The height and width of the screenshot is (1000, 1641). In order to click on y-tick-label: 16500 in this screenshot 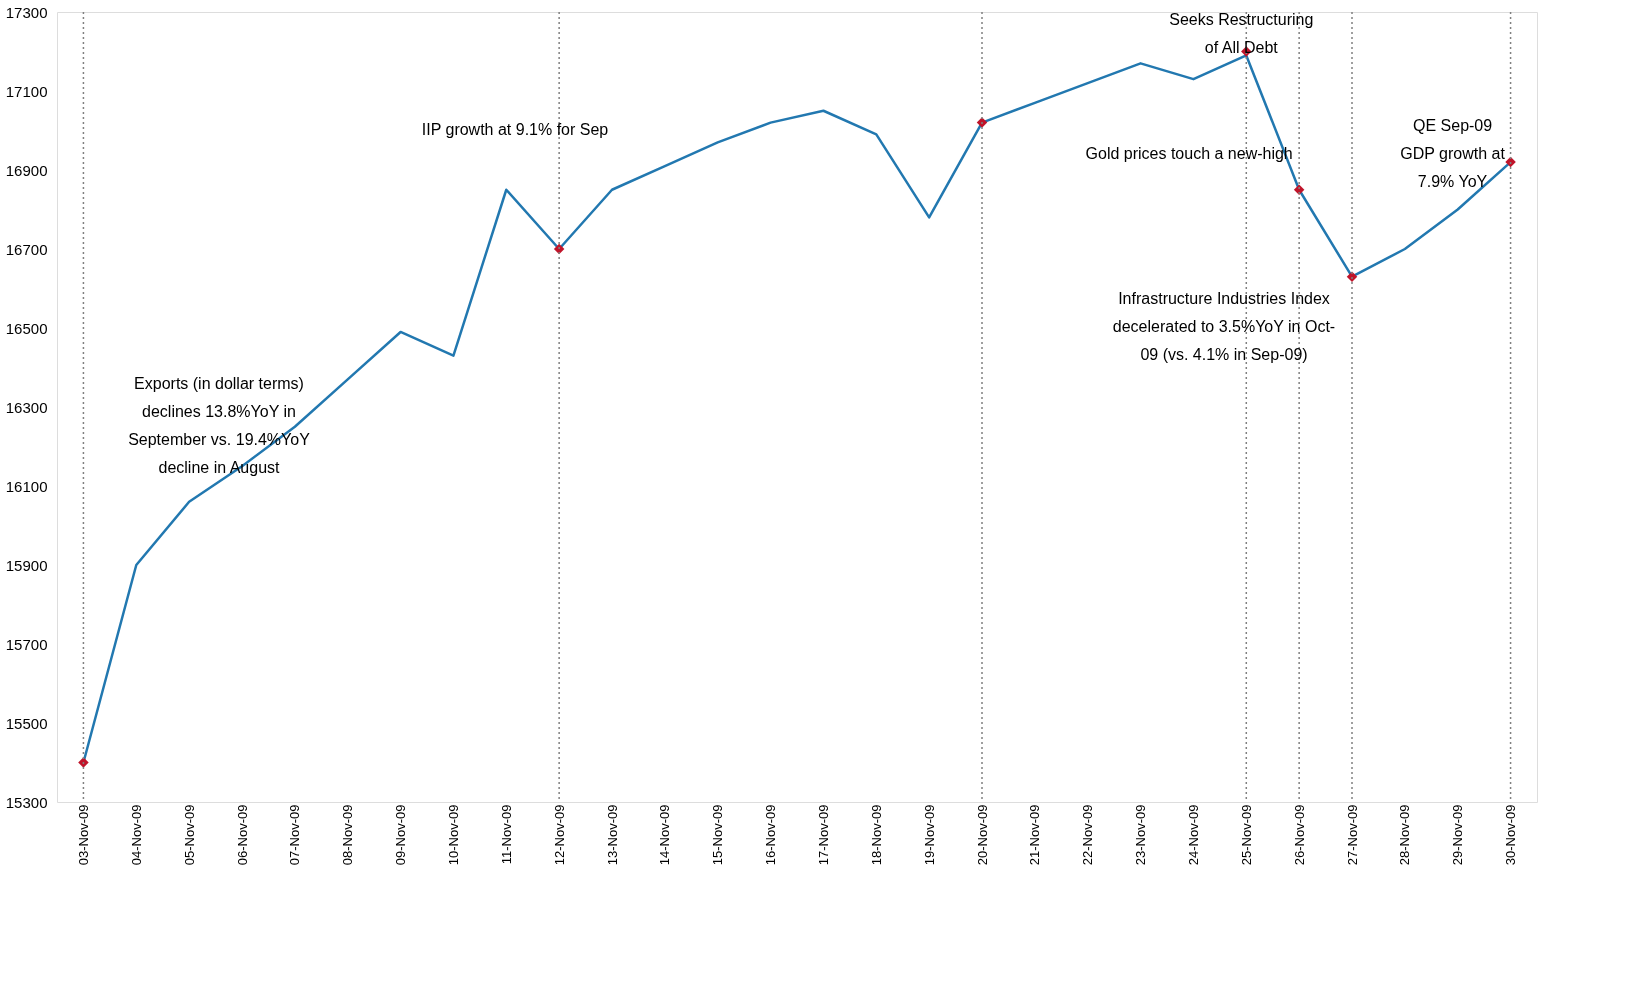, I will do `click(26, 328)`.